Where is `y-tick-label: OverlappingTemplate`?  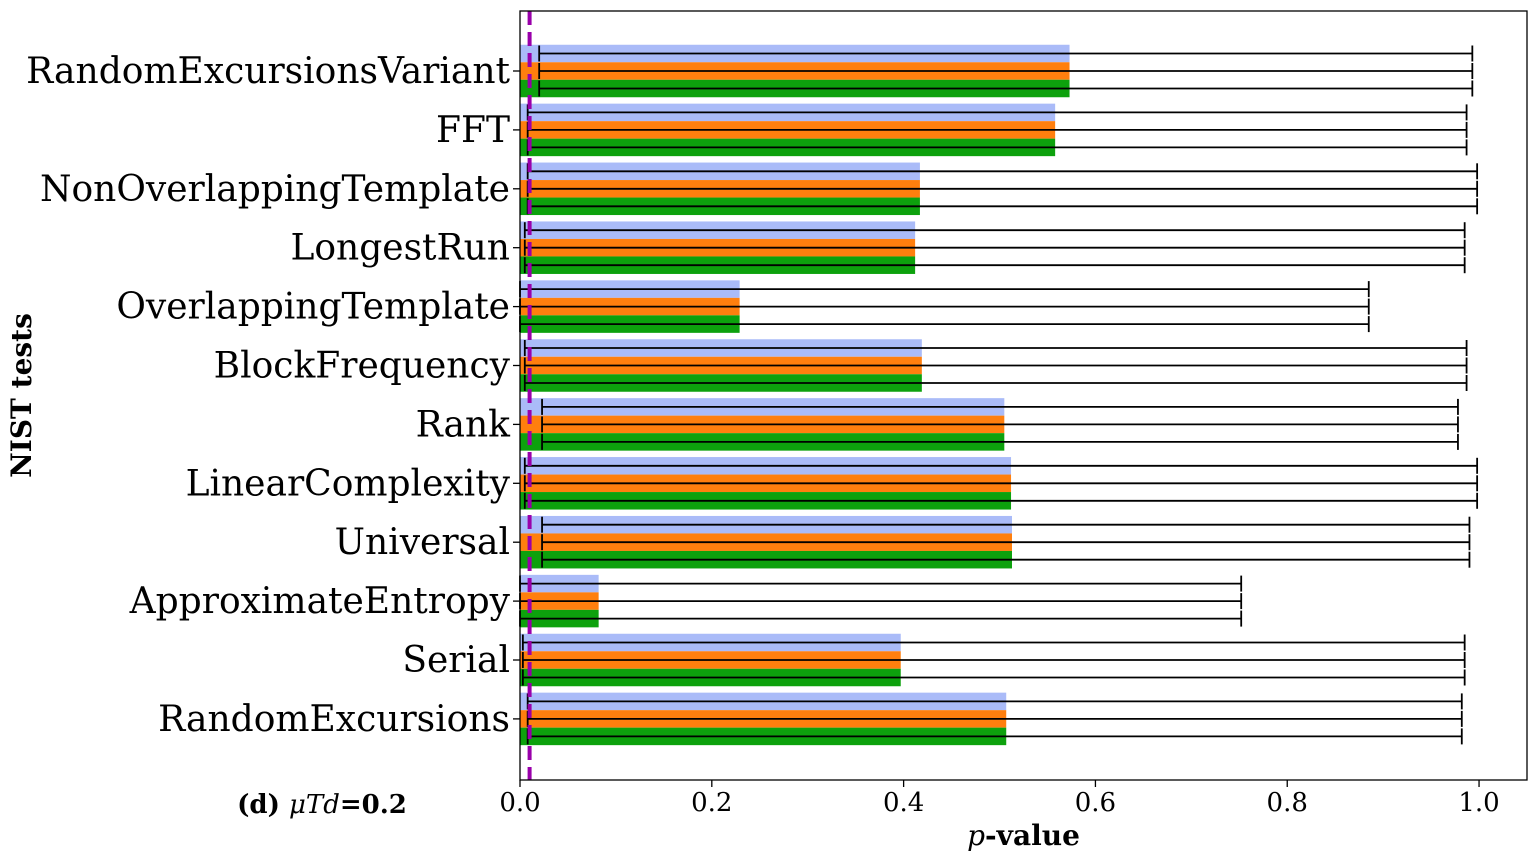 y-tick-label: OverlappingTemplate is located at coordinates (313, 307).